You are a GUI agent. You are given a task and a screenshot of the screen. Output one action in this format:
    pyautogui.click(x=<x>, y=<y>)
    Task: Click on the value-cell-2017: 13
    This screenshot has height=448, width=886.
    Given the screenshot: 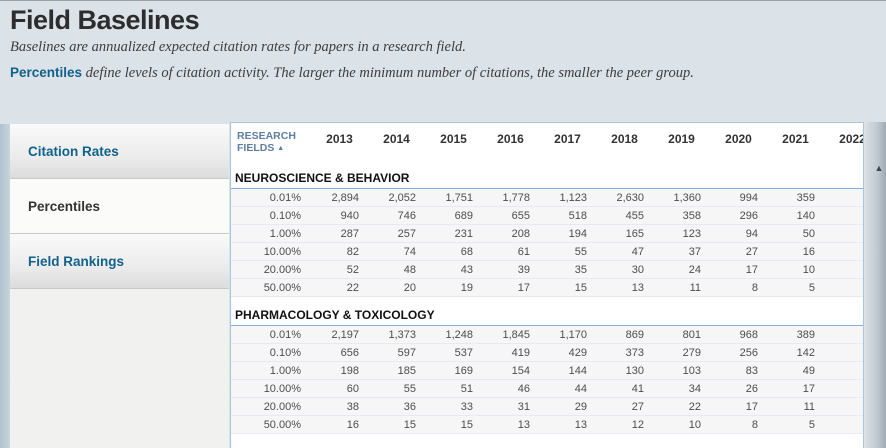 What is the action you would take?
    pyautogui.click(x=580, y=425)
    